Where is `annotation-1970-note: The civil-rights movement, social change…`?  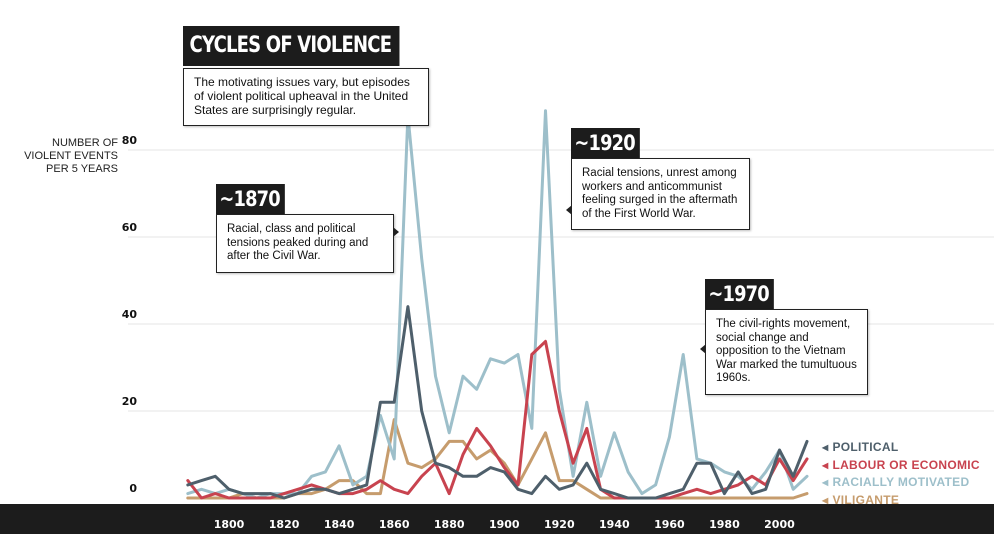 annotation-1970-note: The civil-rights movement, social change… is located at coordinates (784, 352).